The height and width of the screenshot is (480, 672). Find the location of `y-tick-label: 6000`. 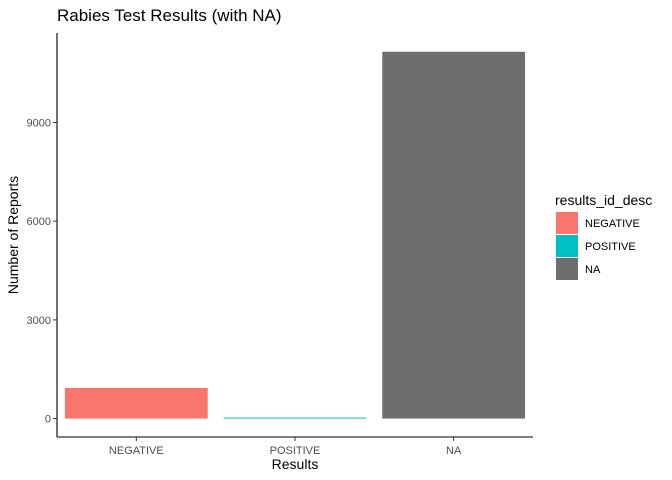

y-tick-label: 6000 is located at coordinates (39, 222).